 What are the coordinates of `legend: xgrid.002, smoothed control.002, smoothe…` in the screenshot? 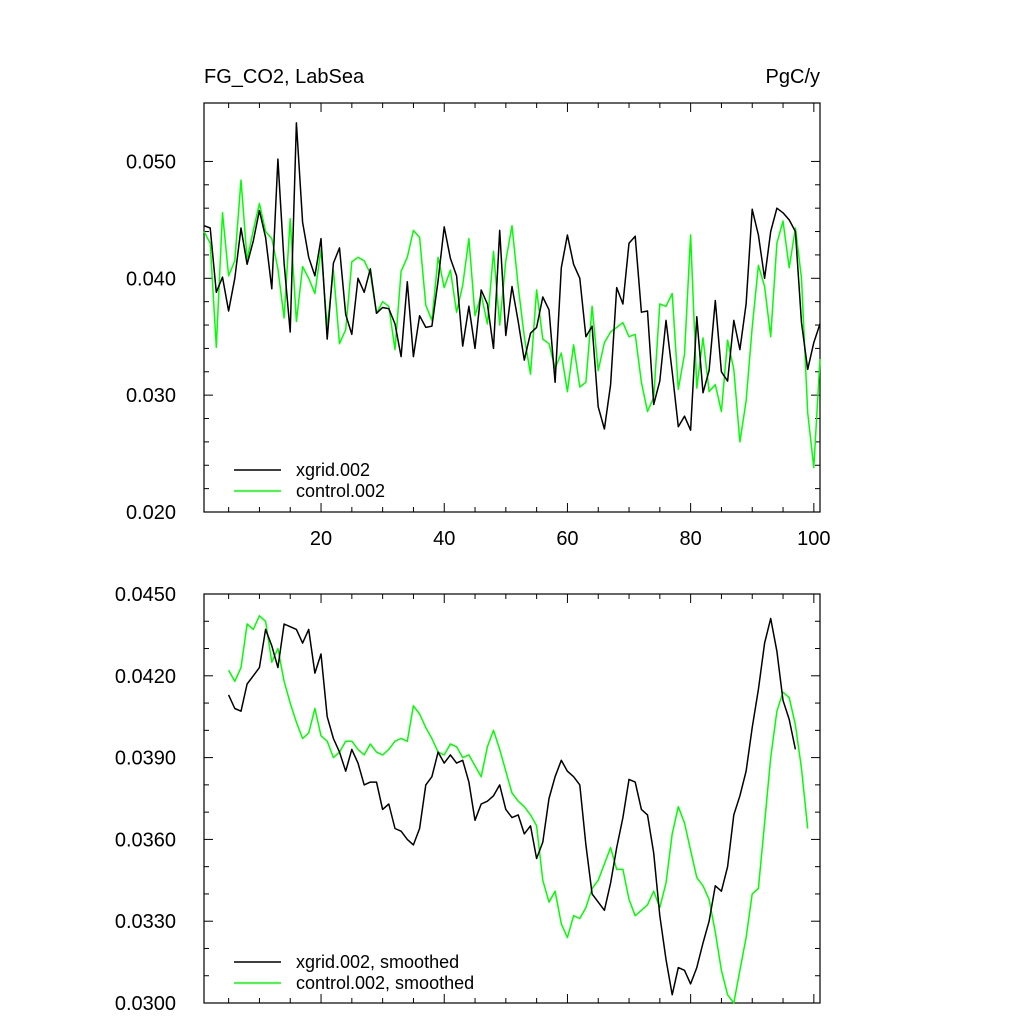 It's located at (354, 972).